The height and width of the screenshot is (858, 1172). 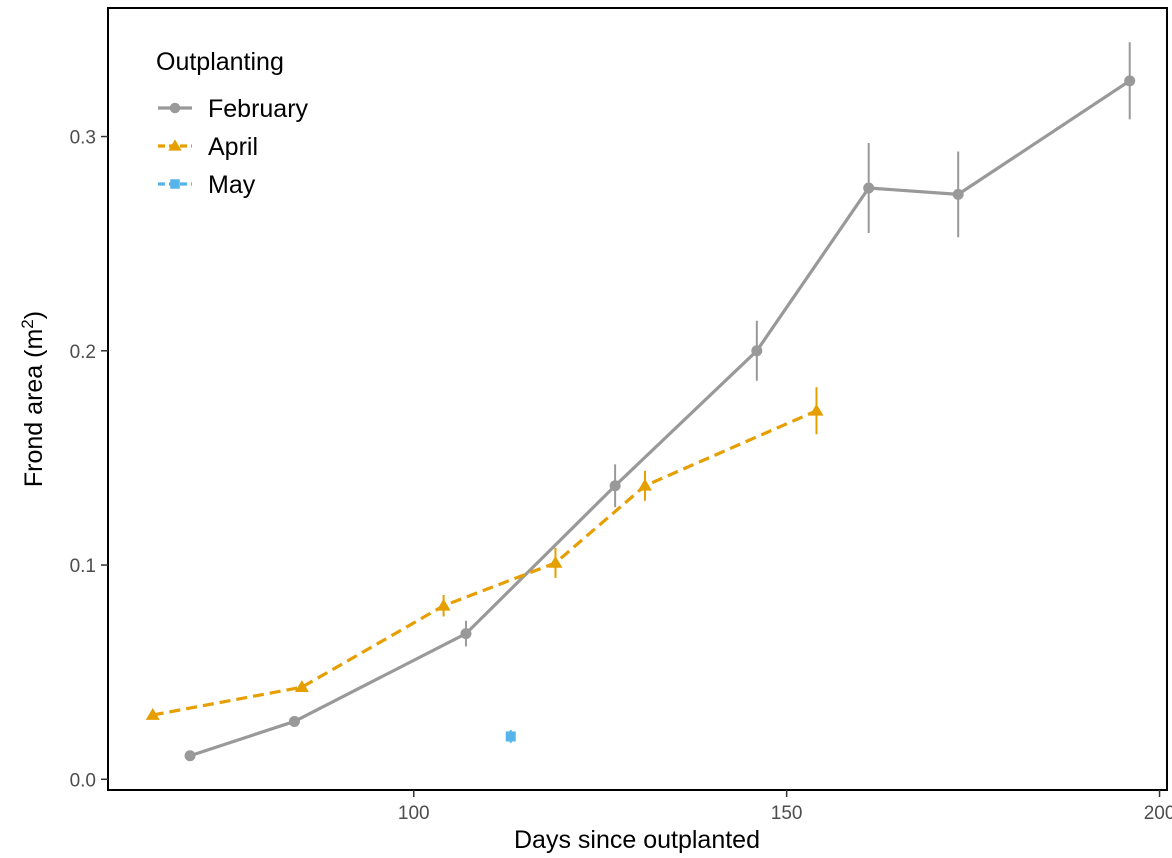 I want to click on x-tick-label: 200, so click(x=1158, y=813).